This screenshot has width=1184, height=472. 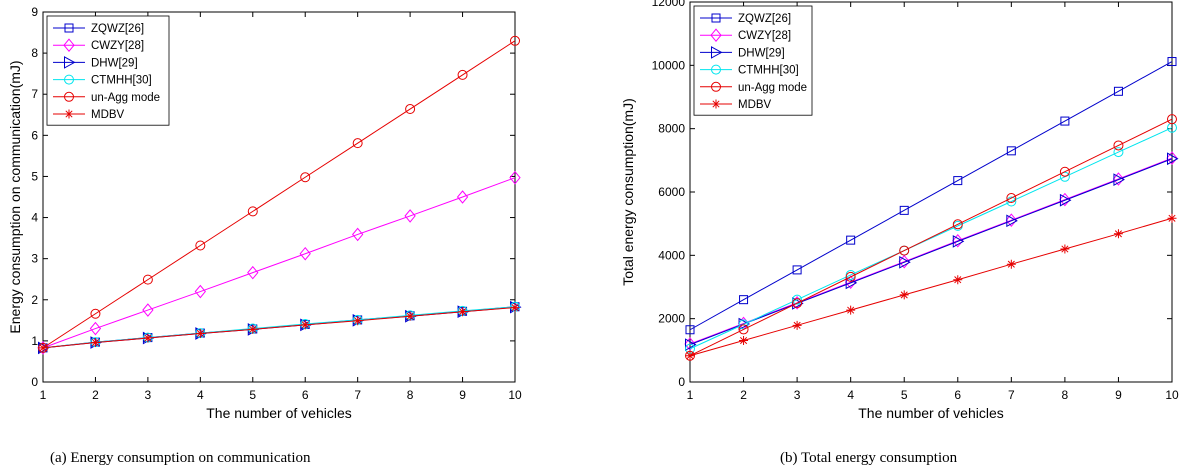 I want to click on a-xtick-label-9: 9, so click(x=462, y=395).